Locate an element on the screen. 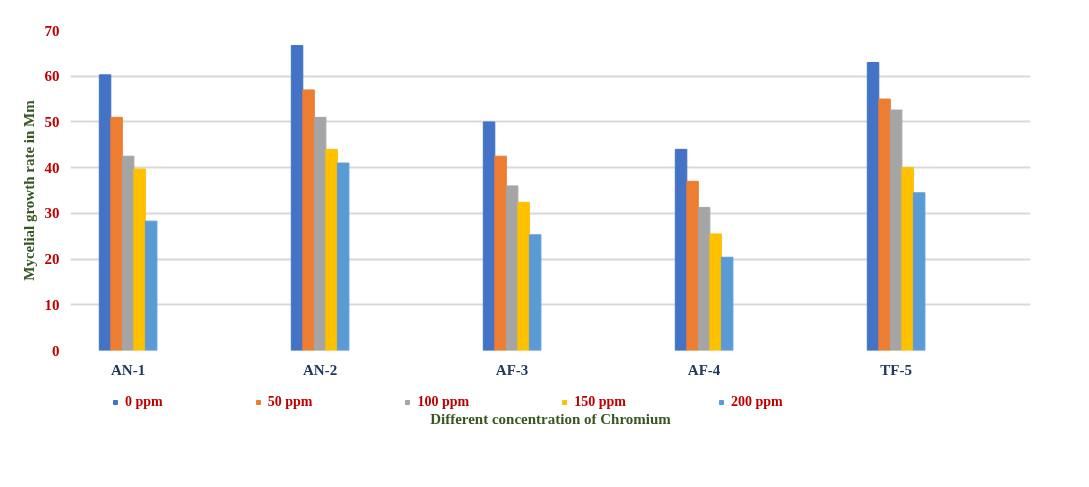  x-tick-label: AN-2 is located at coordinates (320, 369).